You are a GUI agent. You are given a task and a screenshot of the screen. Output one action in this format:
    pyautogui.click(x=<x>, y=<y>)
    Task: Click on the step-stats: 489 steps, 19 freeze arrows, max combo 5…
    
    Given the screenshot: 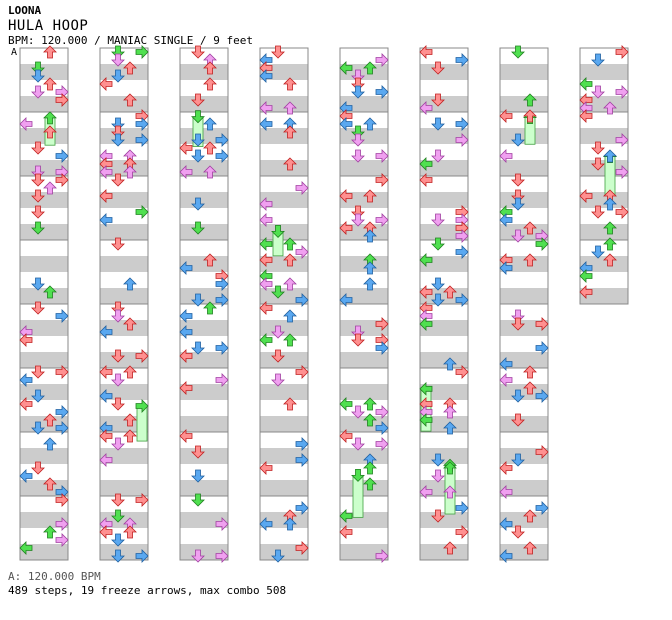 What is the action you would take?
    pyautogui.click(x=147, y=590)
    